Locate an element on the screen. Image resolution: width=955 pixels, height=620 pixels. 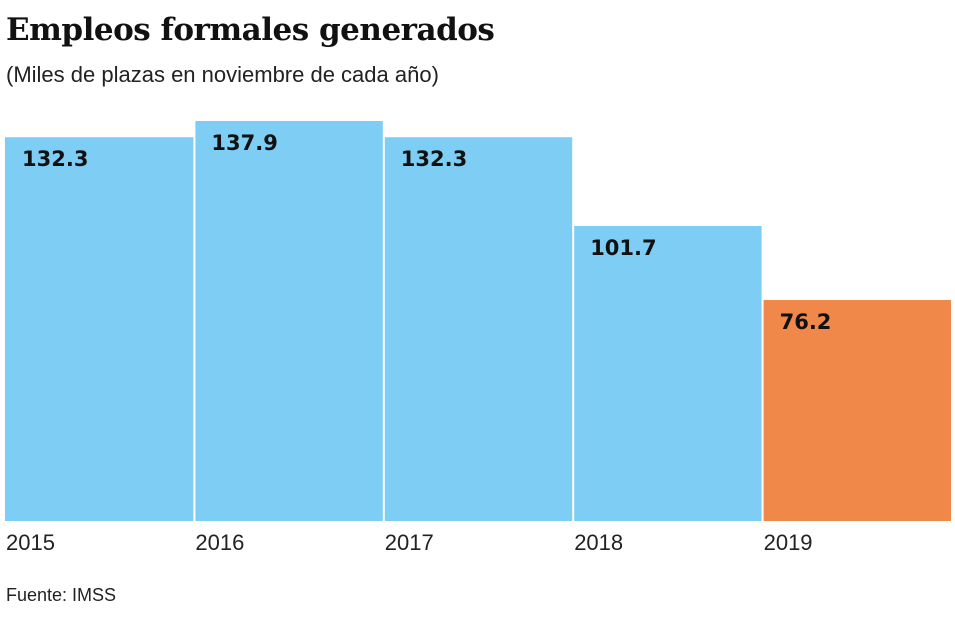
chart-title: Empleos formales generados is located at coordinates (250, 30).